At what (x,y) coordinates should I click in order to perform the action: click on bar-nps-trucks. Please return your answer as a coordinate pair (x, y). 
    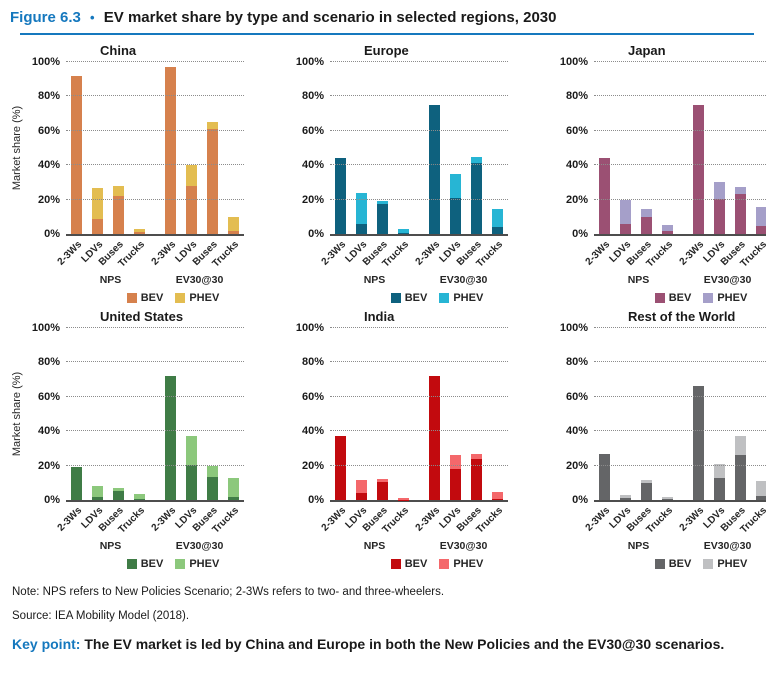
    Looking at the image, I should click on (139, 148).